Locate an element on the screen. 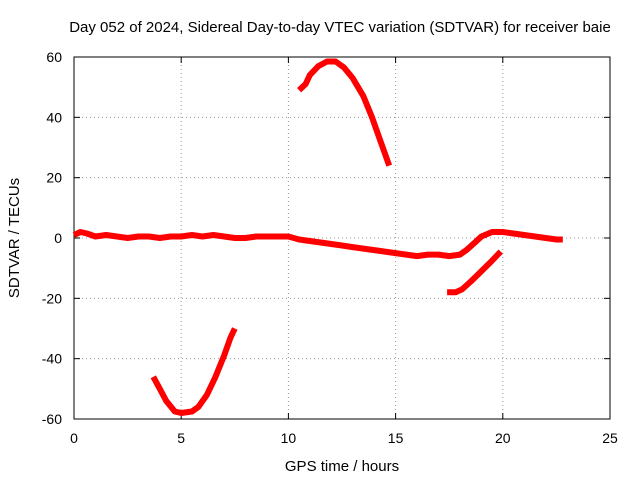  x-tick-label: 20 is located at coordinates (503, 438).